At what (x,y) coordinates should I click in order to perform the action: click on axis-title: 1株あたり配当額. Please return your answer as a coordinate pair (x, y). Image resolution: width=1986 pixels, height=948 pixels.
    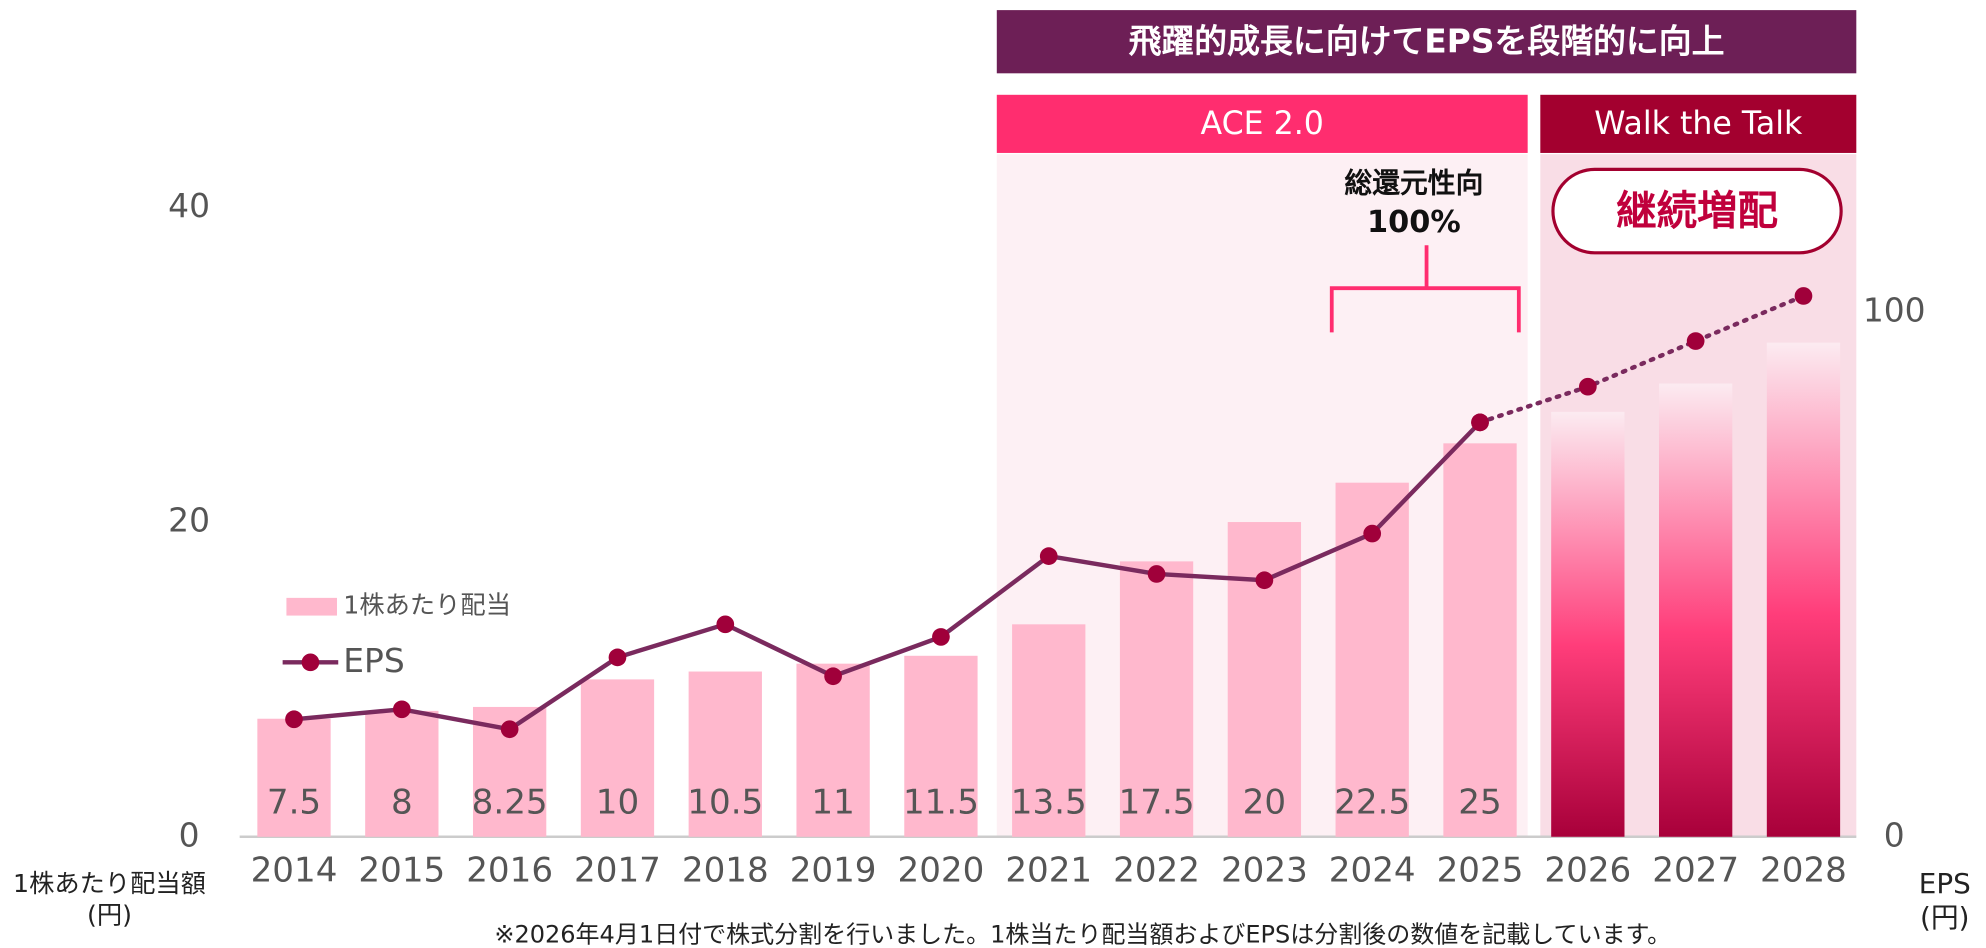
    Looking at the image, I should click on (109, 883).